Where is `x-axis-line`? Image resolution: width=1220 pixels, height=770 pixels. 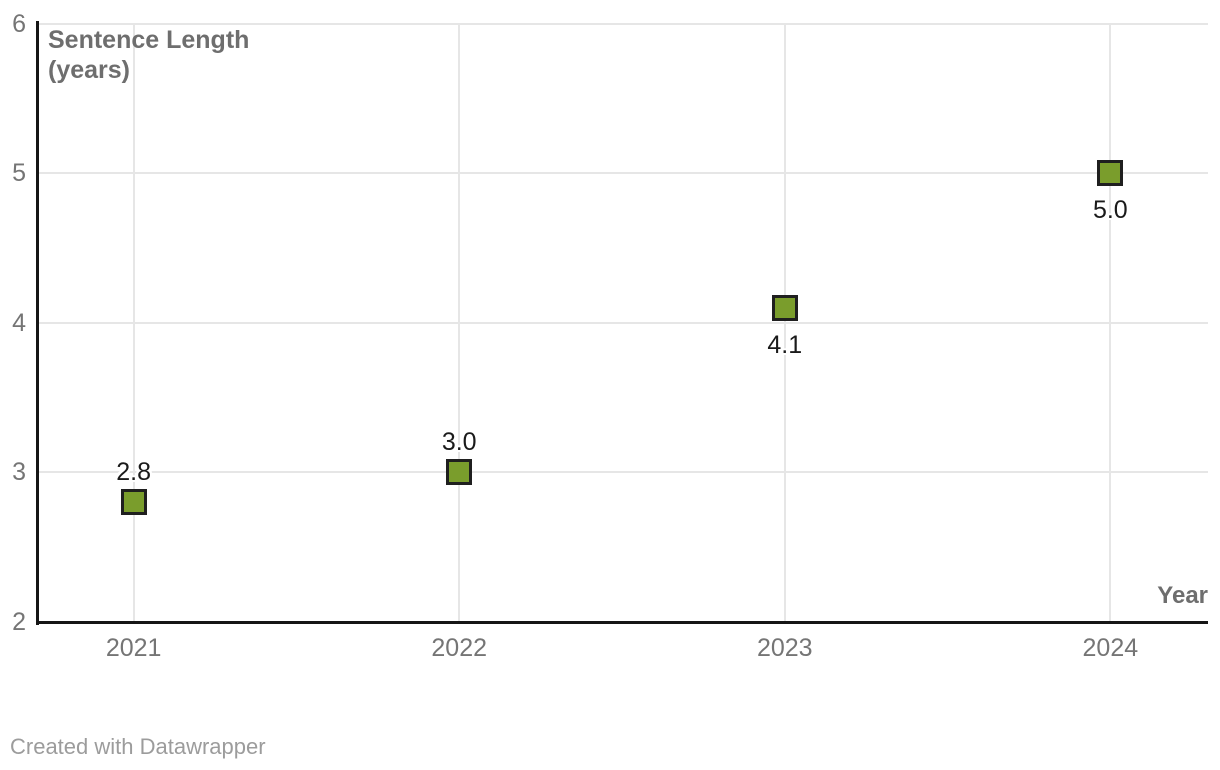
x-axis-line is located at coordinates (622, 622).